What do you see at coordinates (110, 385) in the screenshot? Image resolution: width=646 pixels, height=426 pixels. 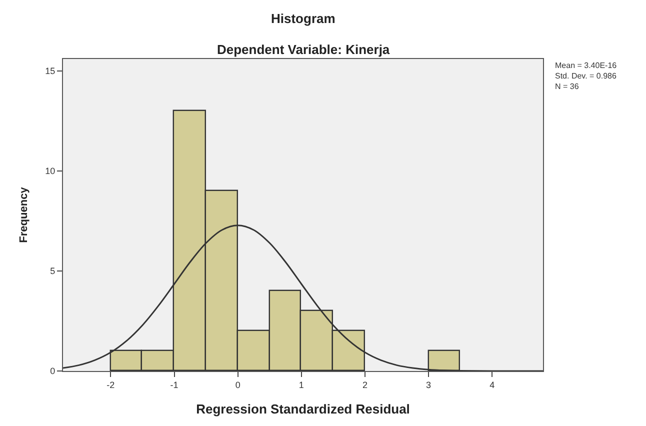 I see `x-tick-label: -2` at bounding box center [110, 385].